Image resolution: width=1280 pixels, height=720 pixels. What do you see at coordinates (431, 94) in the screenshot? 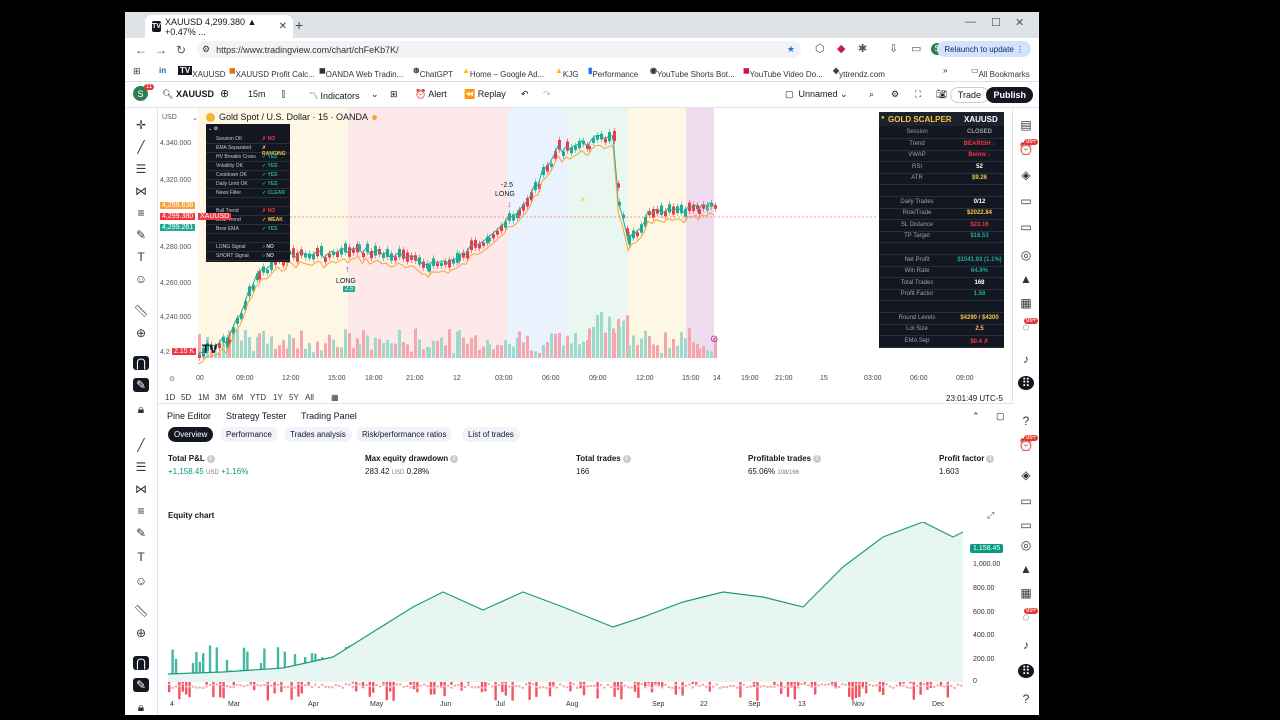
I see `alert-button: ⏰ Alert` at bounding box center [431, 94].